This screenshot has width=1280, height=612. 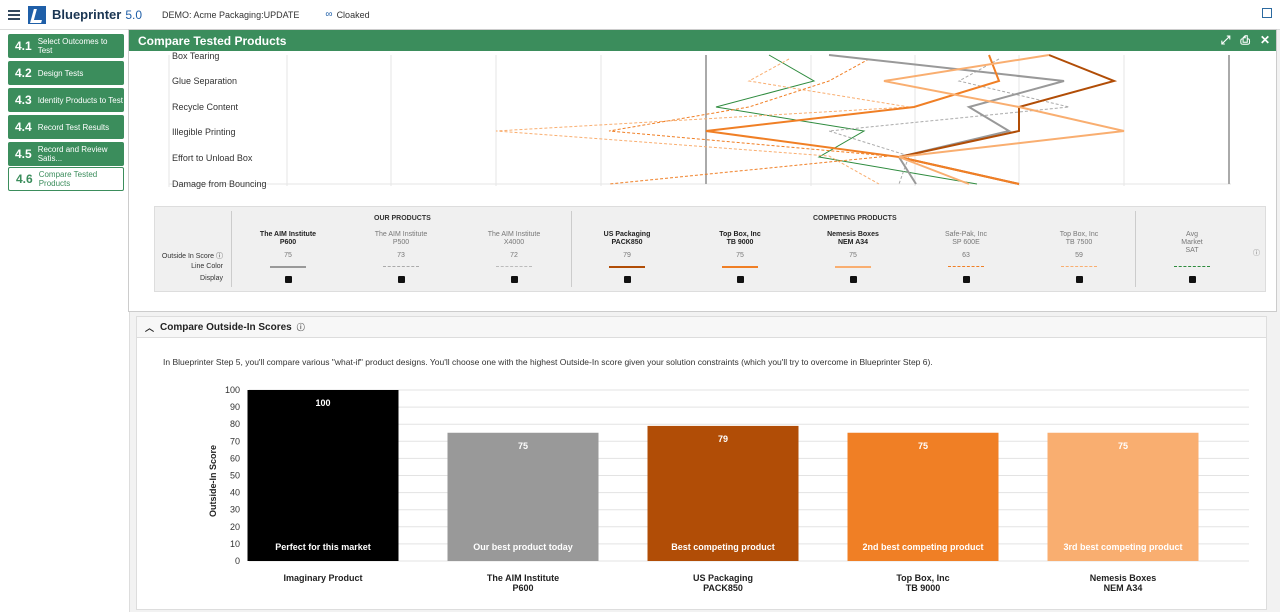 I want to click on step-number: 4.3, so click(x=23, y=100).